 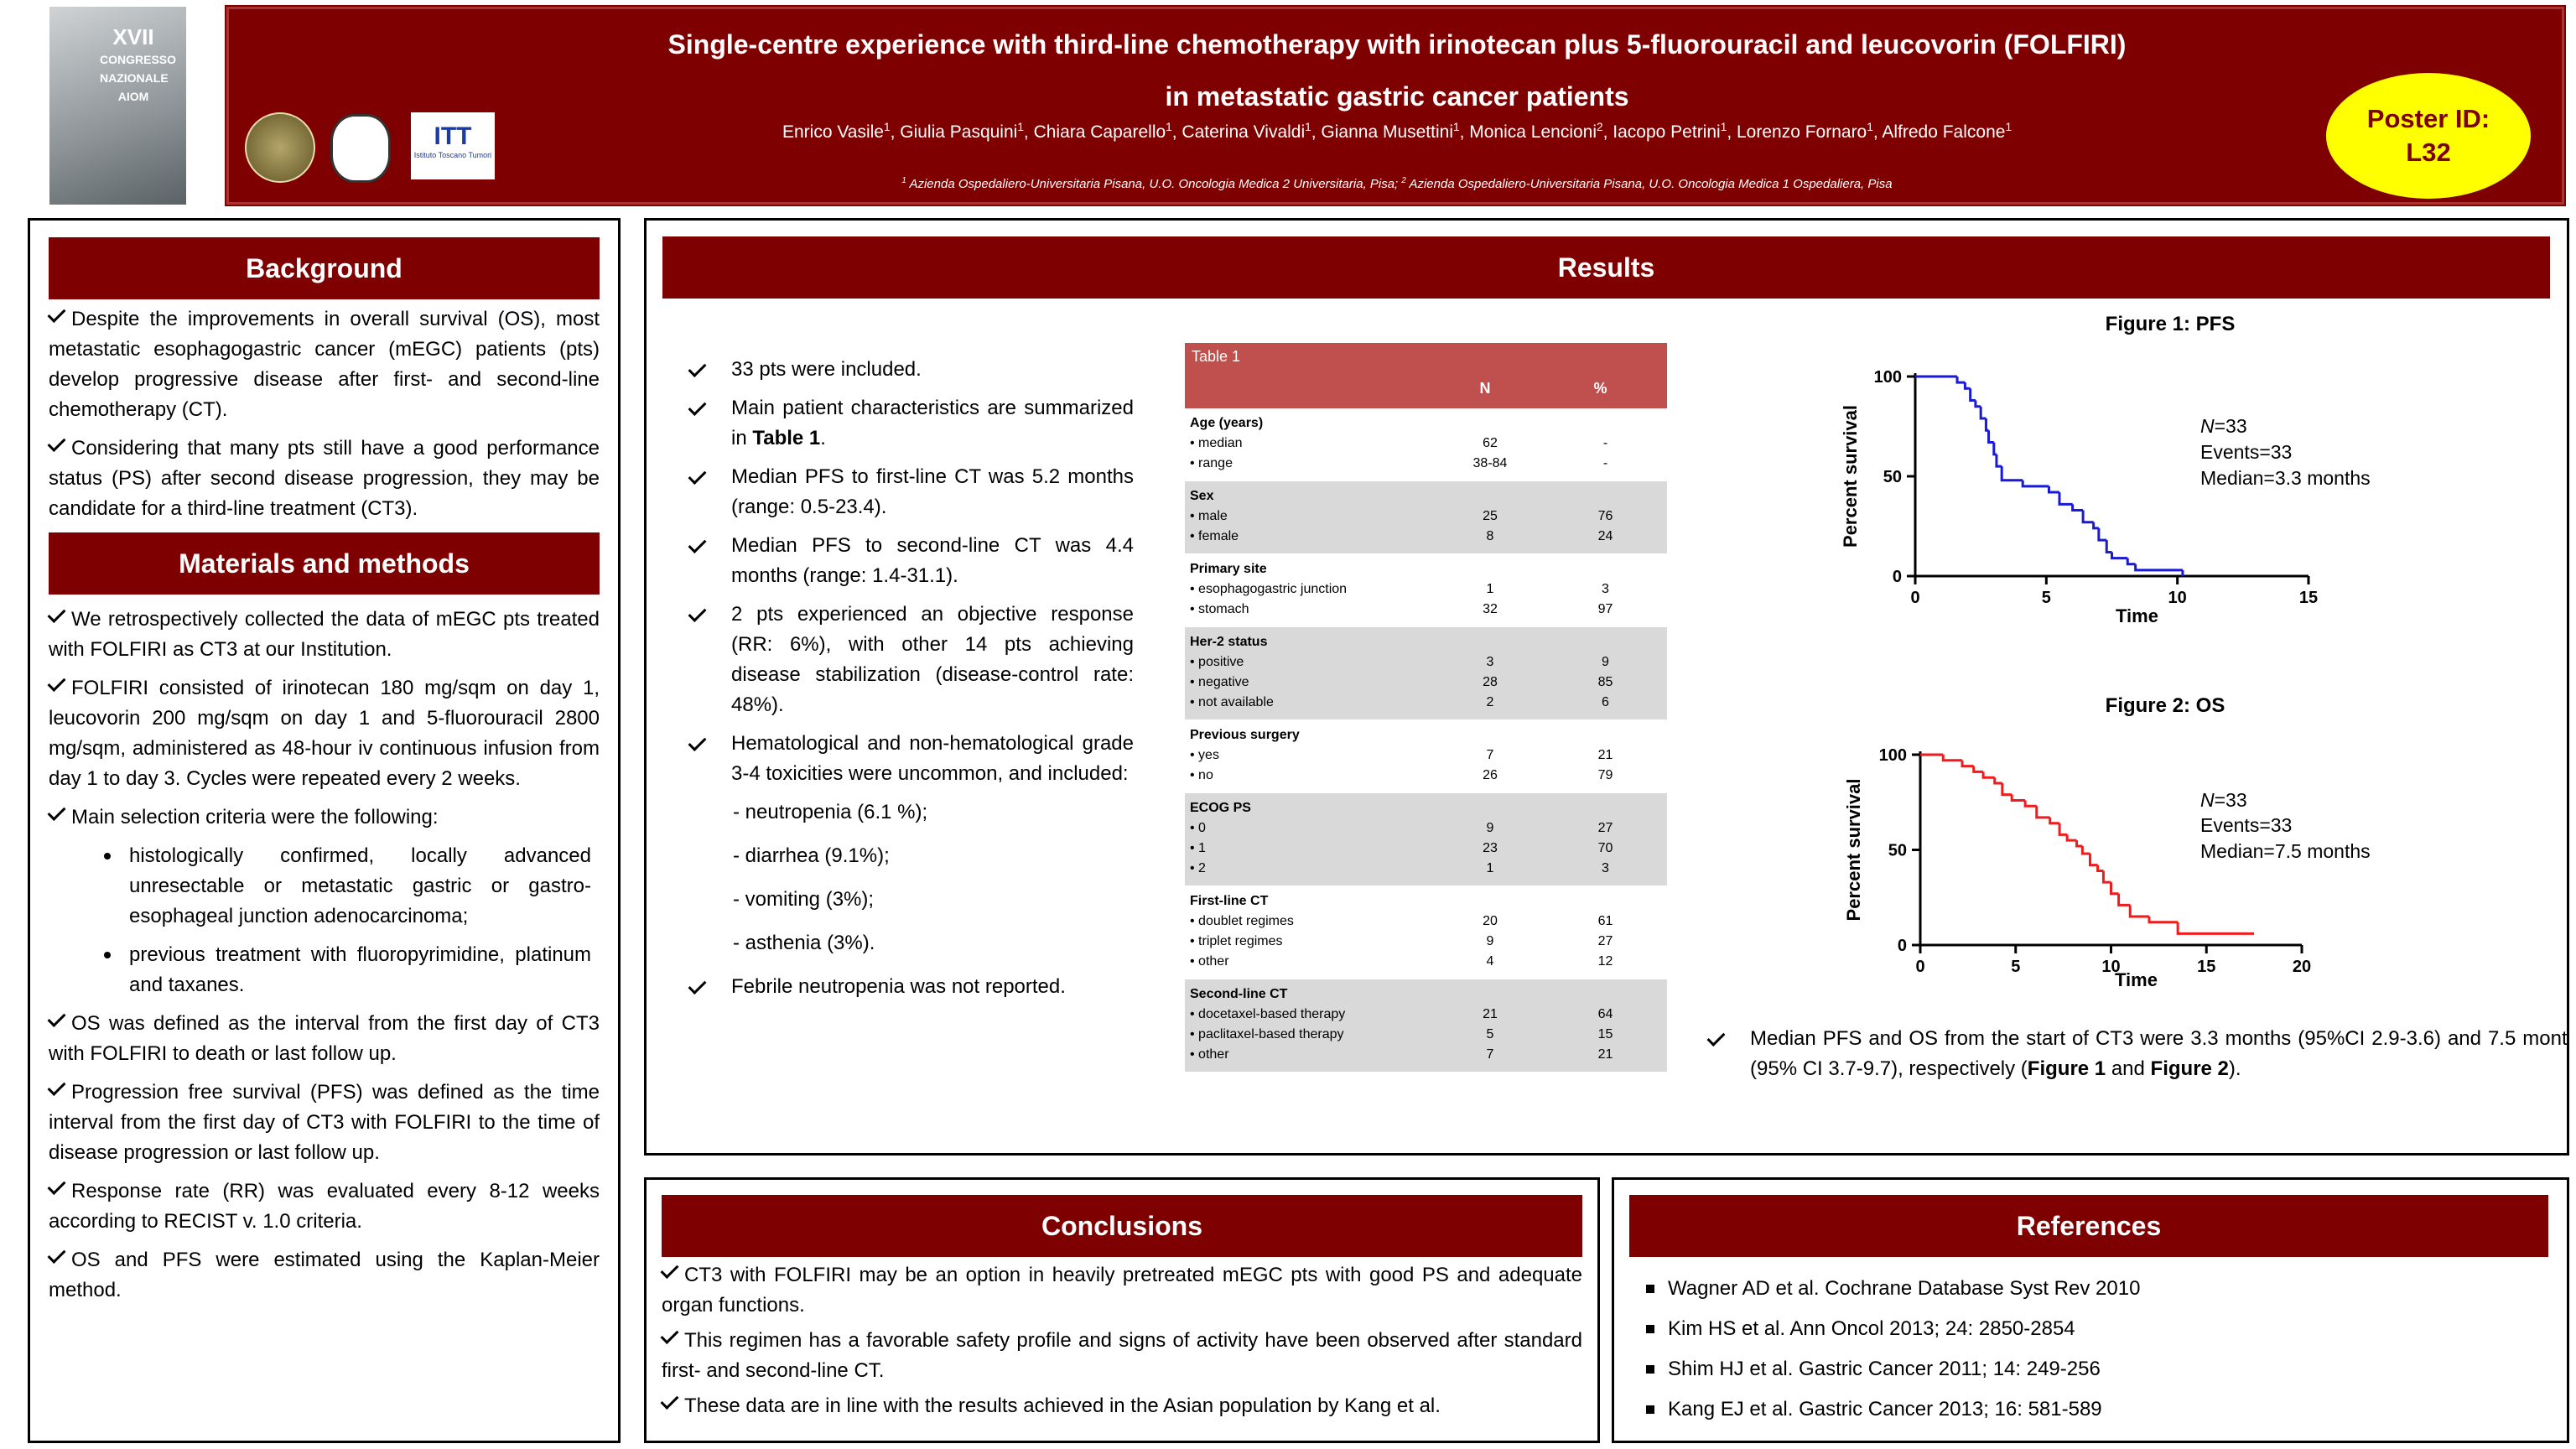 I want to click on hospital-logo, so click(x=360, y=148).